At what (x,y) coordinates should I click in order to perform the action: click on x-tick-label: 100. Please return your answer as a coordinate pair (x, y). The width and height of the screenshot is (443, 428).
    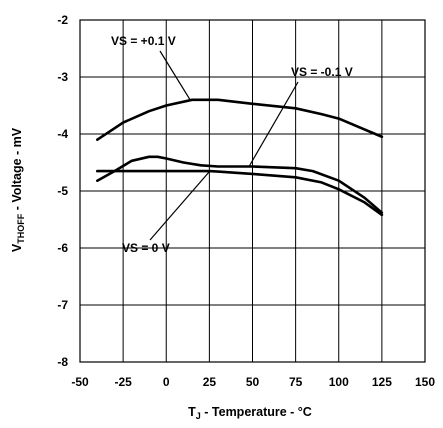
    Looking at the image, I should click on (339, 382).